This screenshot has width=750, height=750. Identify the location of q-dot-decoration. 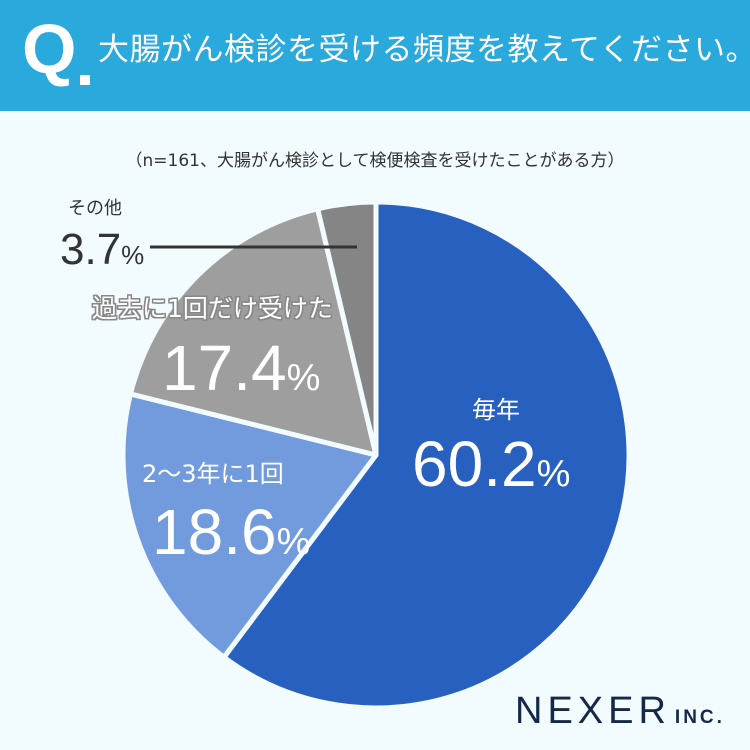
(85, 80).